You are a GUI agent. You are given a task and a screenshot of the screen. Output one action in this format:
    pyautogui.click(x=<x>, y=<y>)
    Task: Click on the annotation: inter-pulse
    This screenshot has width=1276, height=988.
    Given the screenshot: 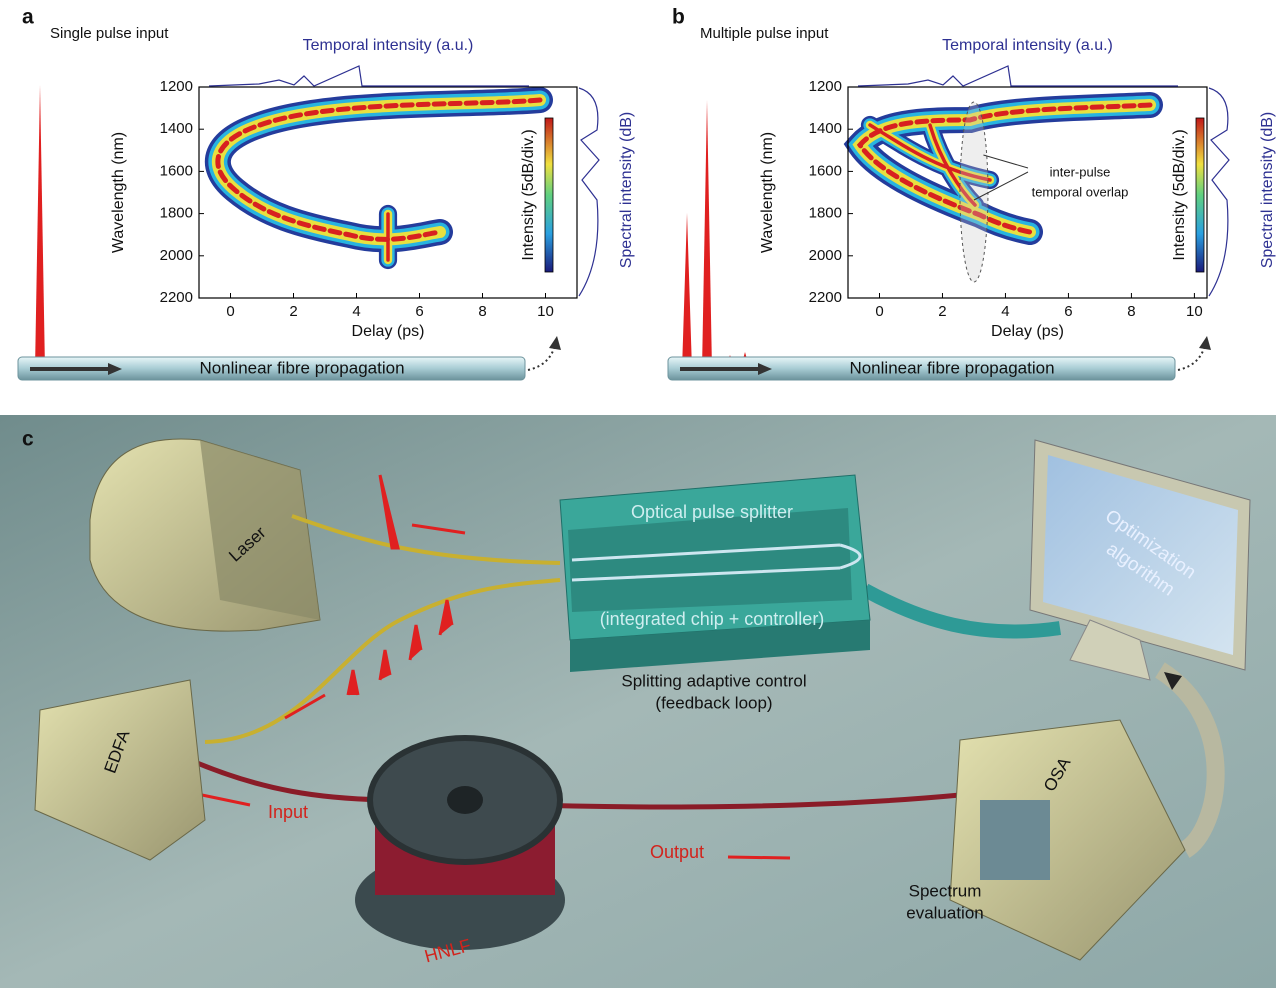 What is the action you would take?
    pyautogui.click(x=1080, y=171)
    